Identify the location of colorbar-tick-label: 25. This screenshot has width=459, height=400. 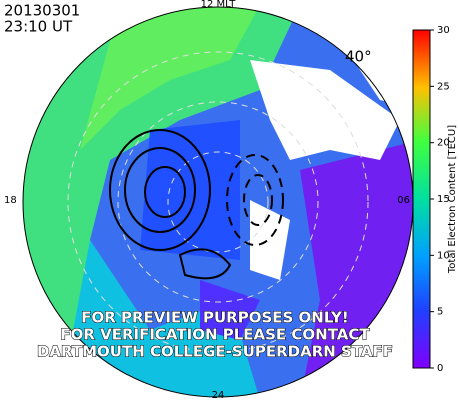
(443, 86).